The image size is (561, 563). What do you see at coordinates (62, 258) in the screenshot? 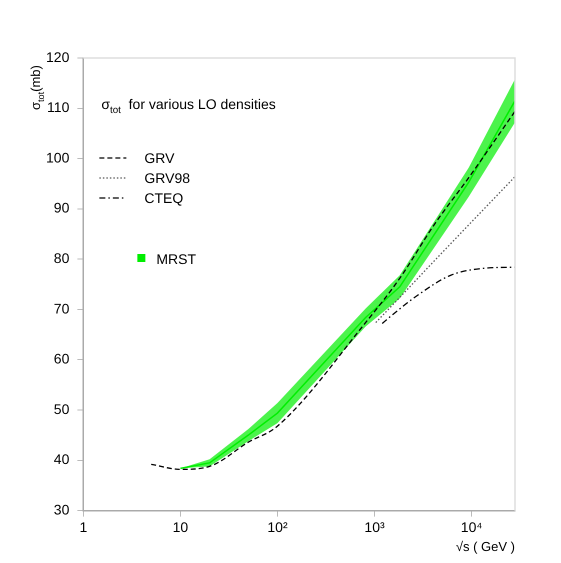
I see `y-tick-label: 80` at bounding box center [62, 258].